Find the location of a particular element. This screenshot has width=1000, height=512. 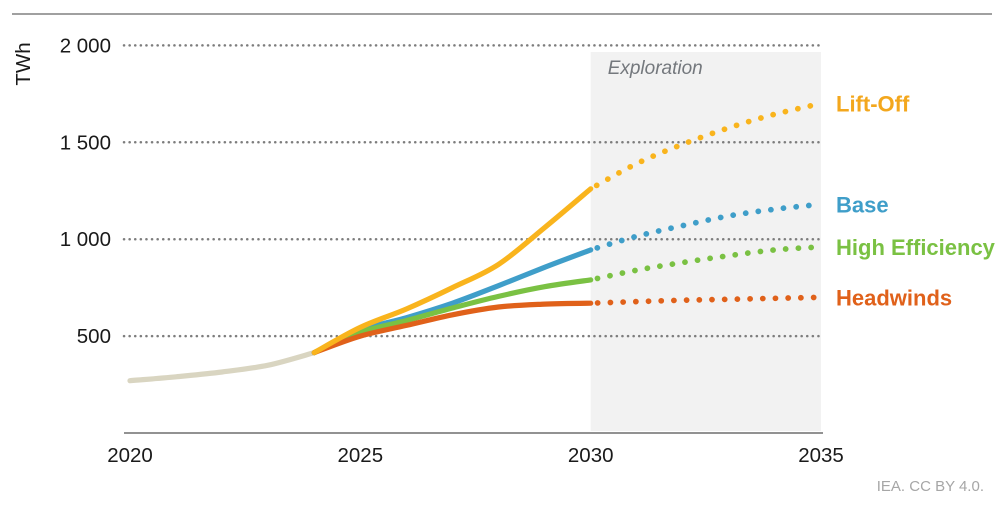

series-line-dotted-base is located at coordinates (705, 227).